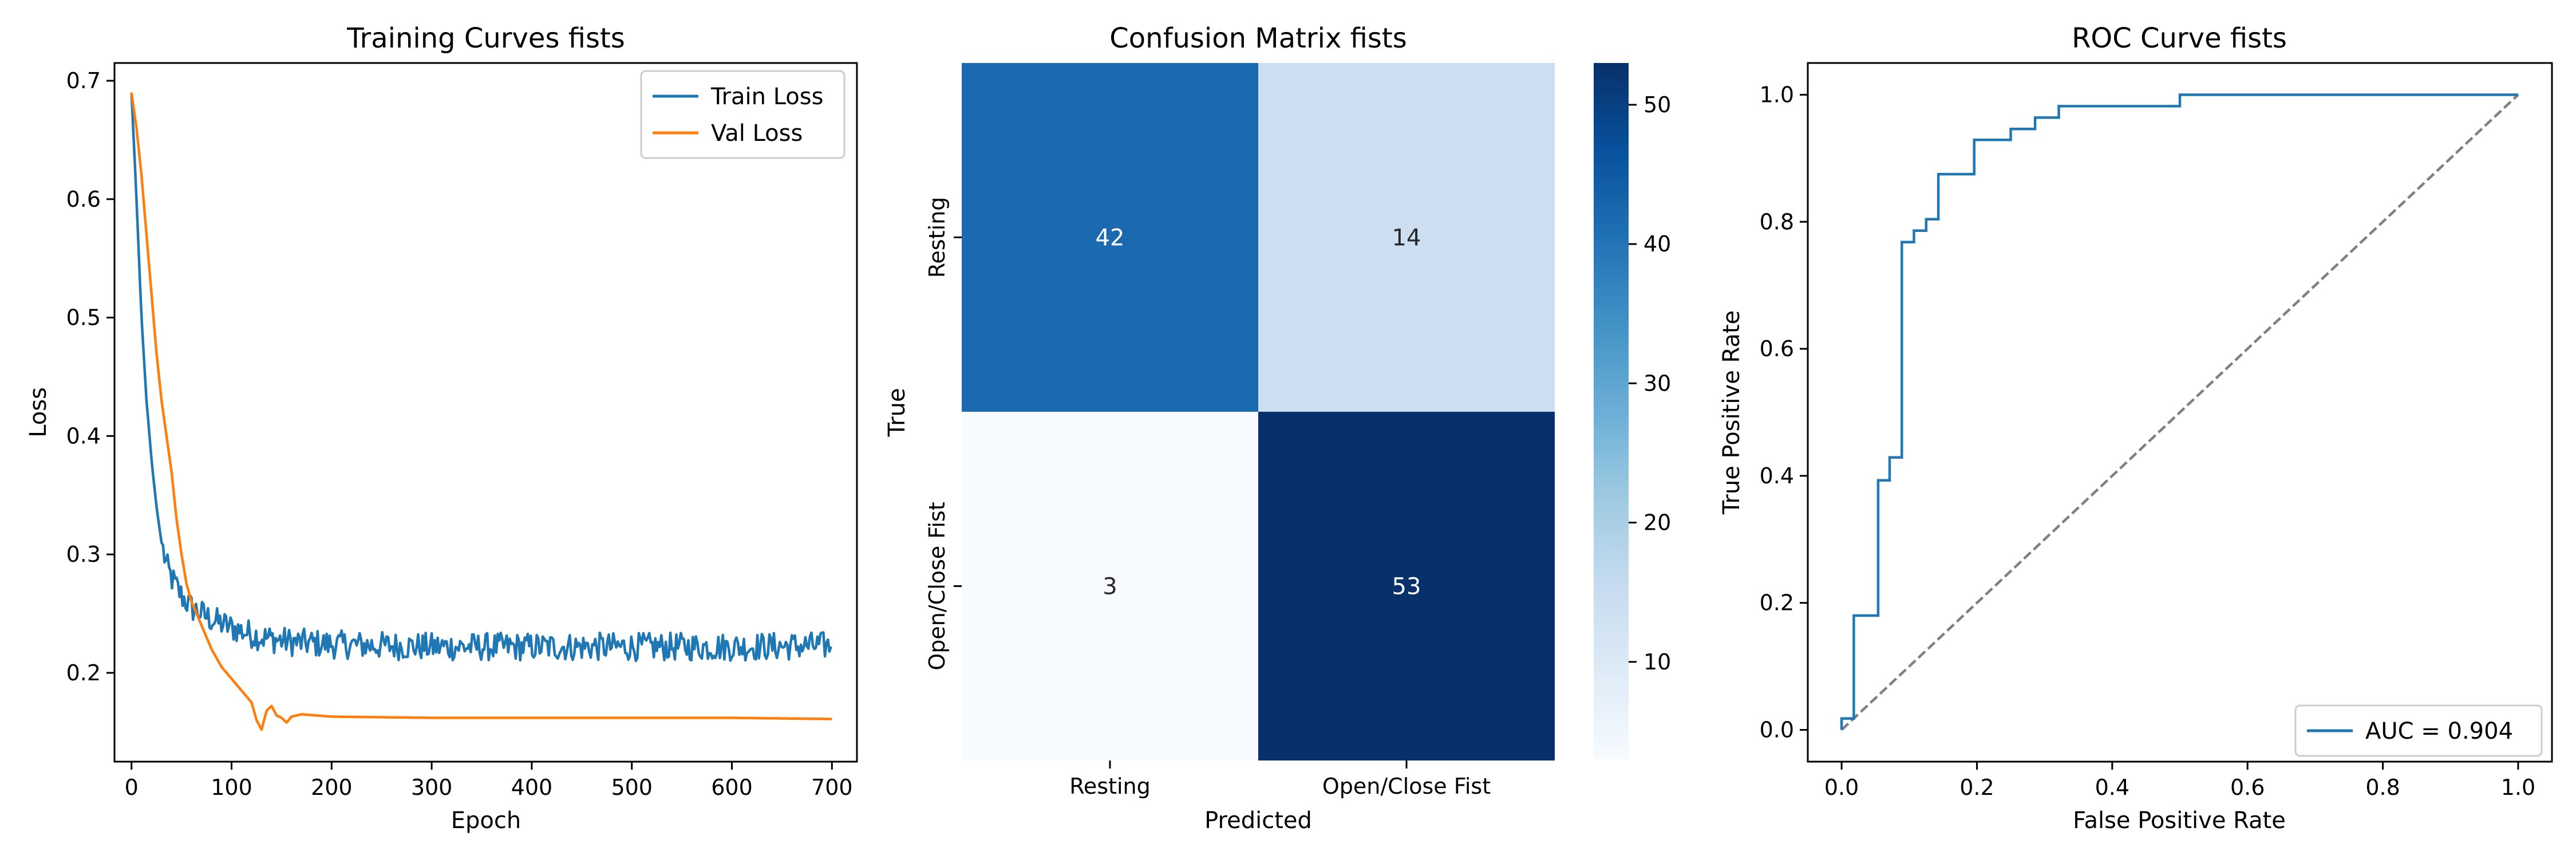 The width and height of the screenshot is (2576, 859). I want to click on colorbar-tick-label: 30, so click(1657, 383).